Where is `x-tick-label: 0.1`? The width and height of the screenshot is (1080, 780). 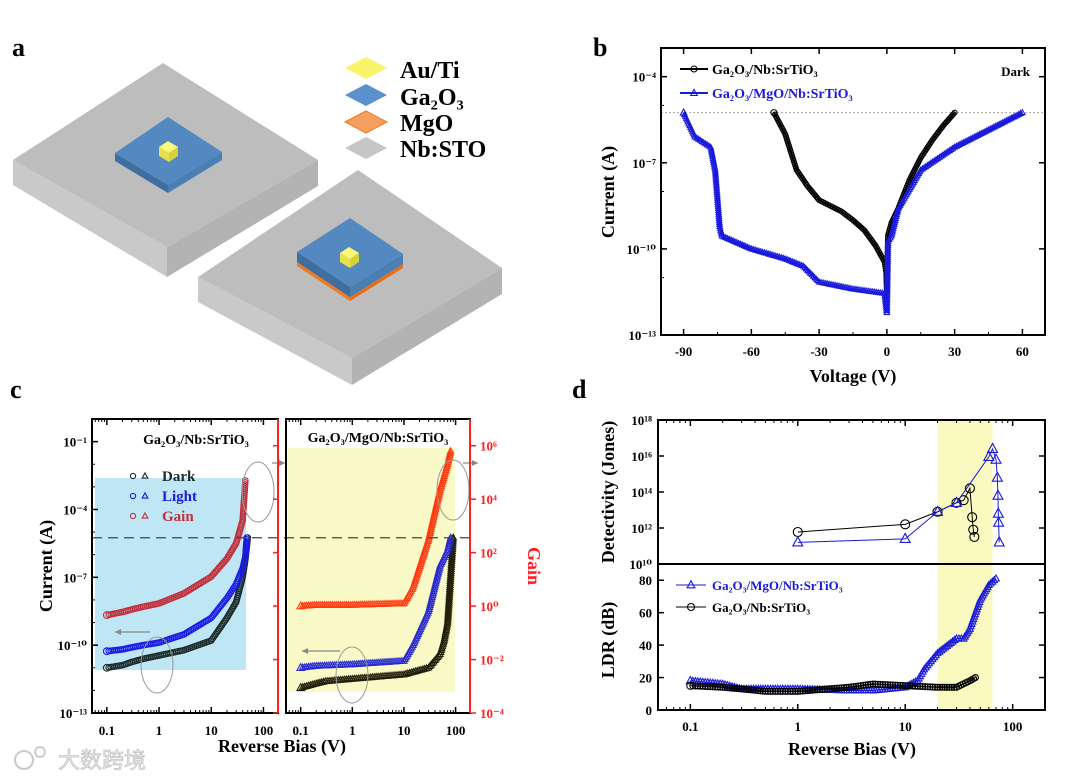 x-tick-label: 0.1 is located at coordinates (107, 730).